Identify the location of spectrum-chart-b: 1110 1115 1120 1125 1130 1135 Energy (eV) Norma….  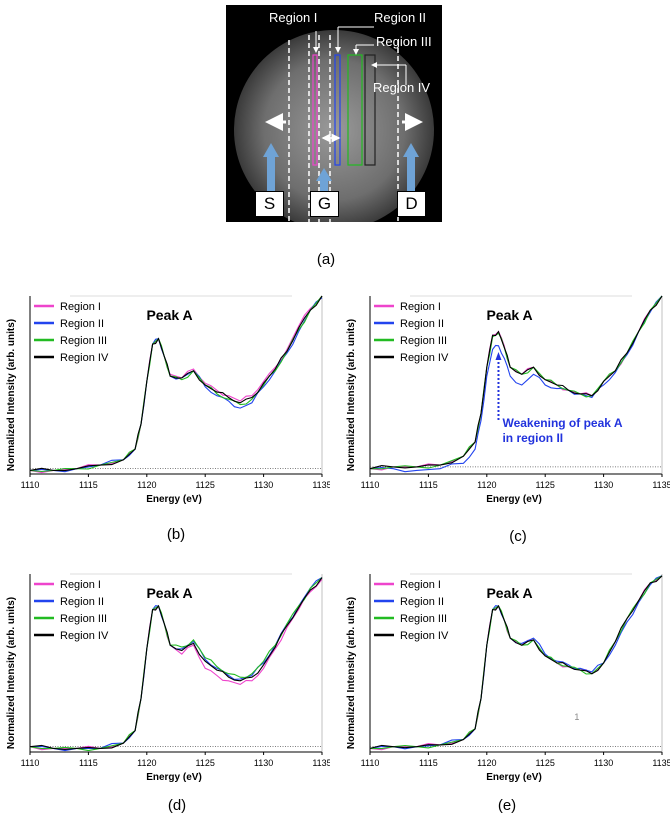
(169, 400).